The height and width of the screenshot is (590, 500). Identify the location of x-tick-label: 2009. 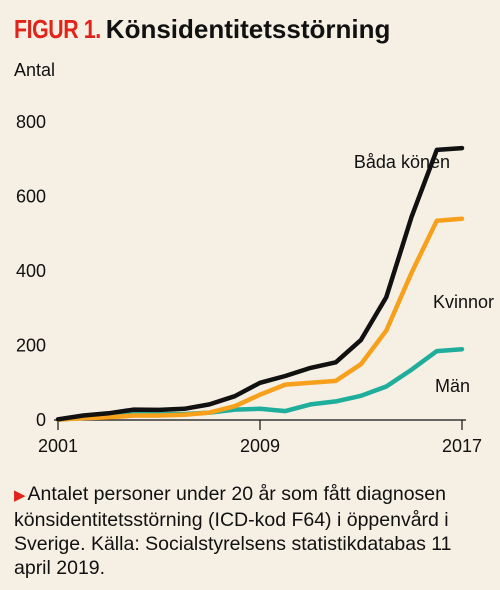
(260, 446).